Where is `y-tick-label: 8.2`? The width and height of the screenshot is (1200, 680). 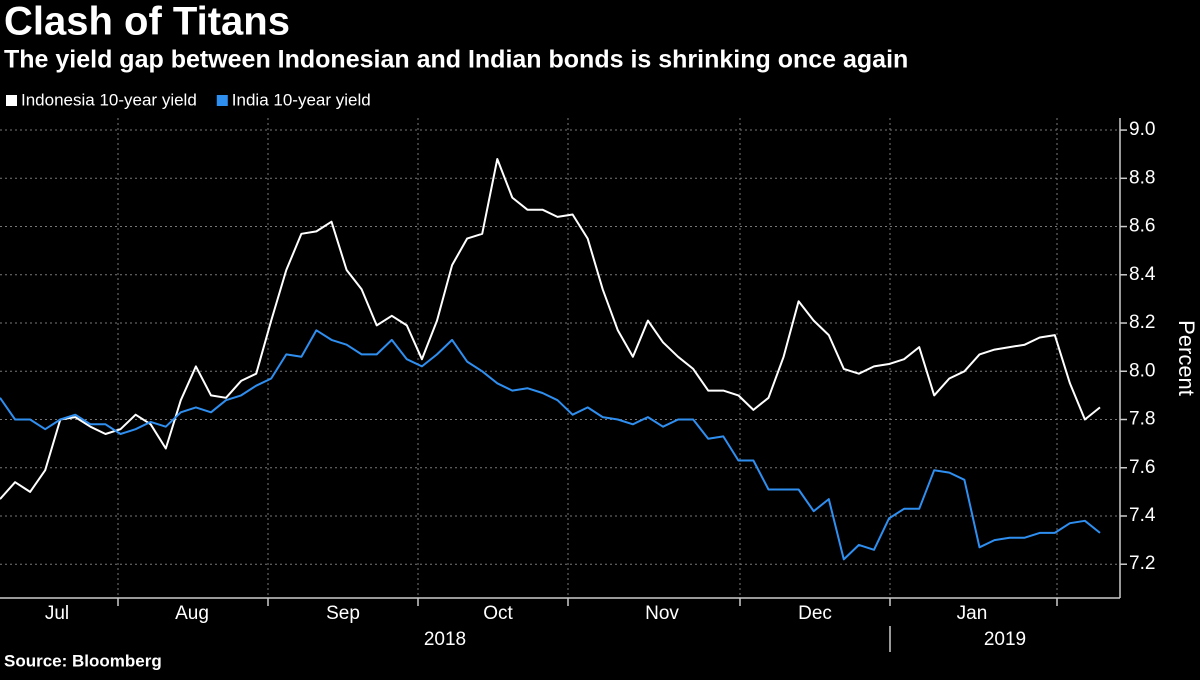 y-tick-label: 8.2 is located at coordinates (1142, 322).